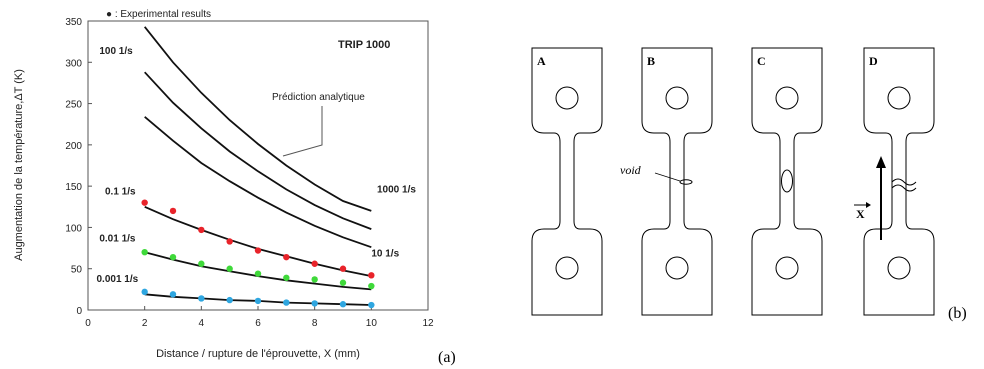  I want to click on y-tick-label: 50, so click(77, 270).